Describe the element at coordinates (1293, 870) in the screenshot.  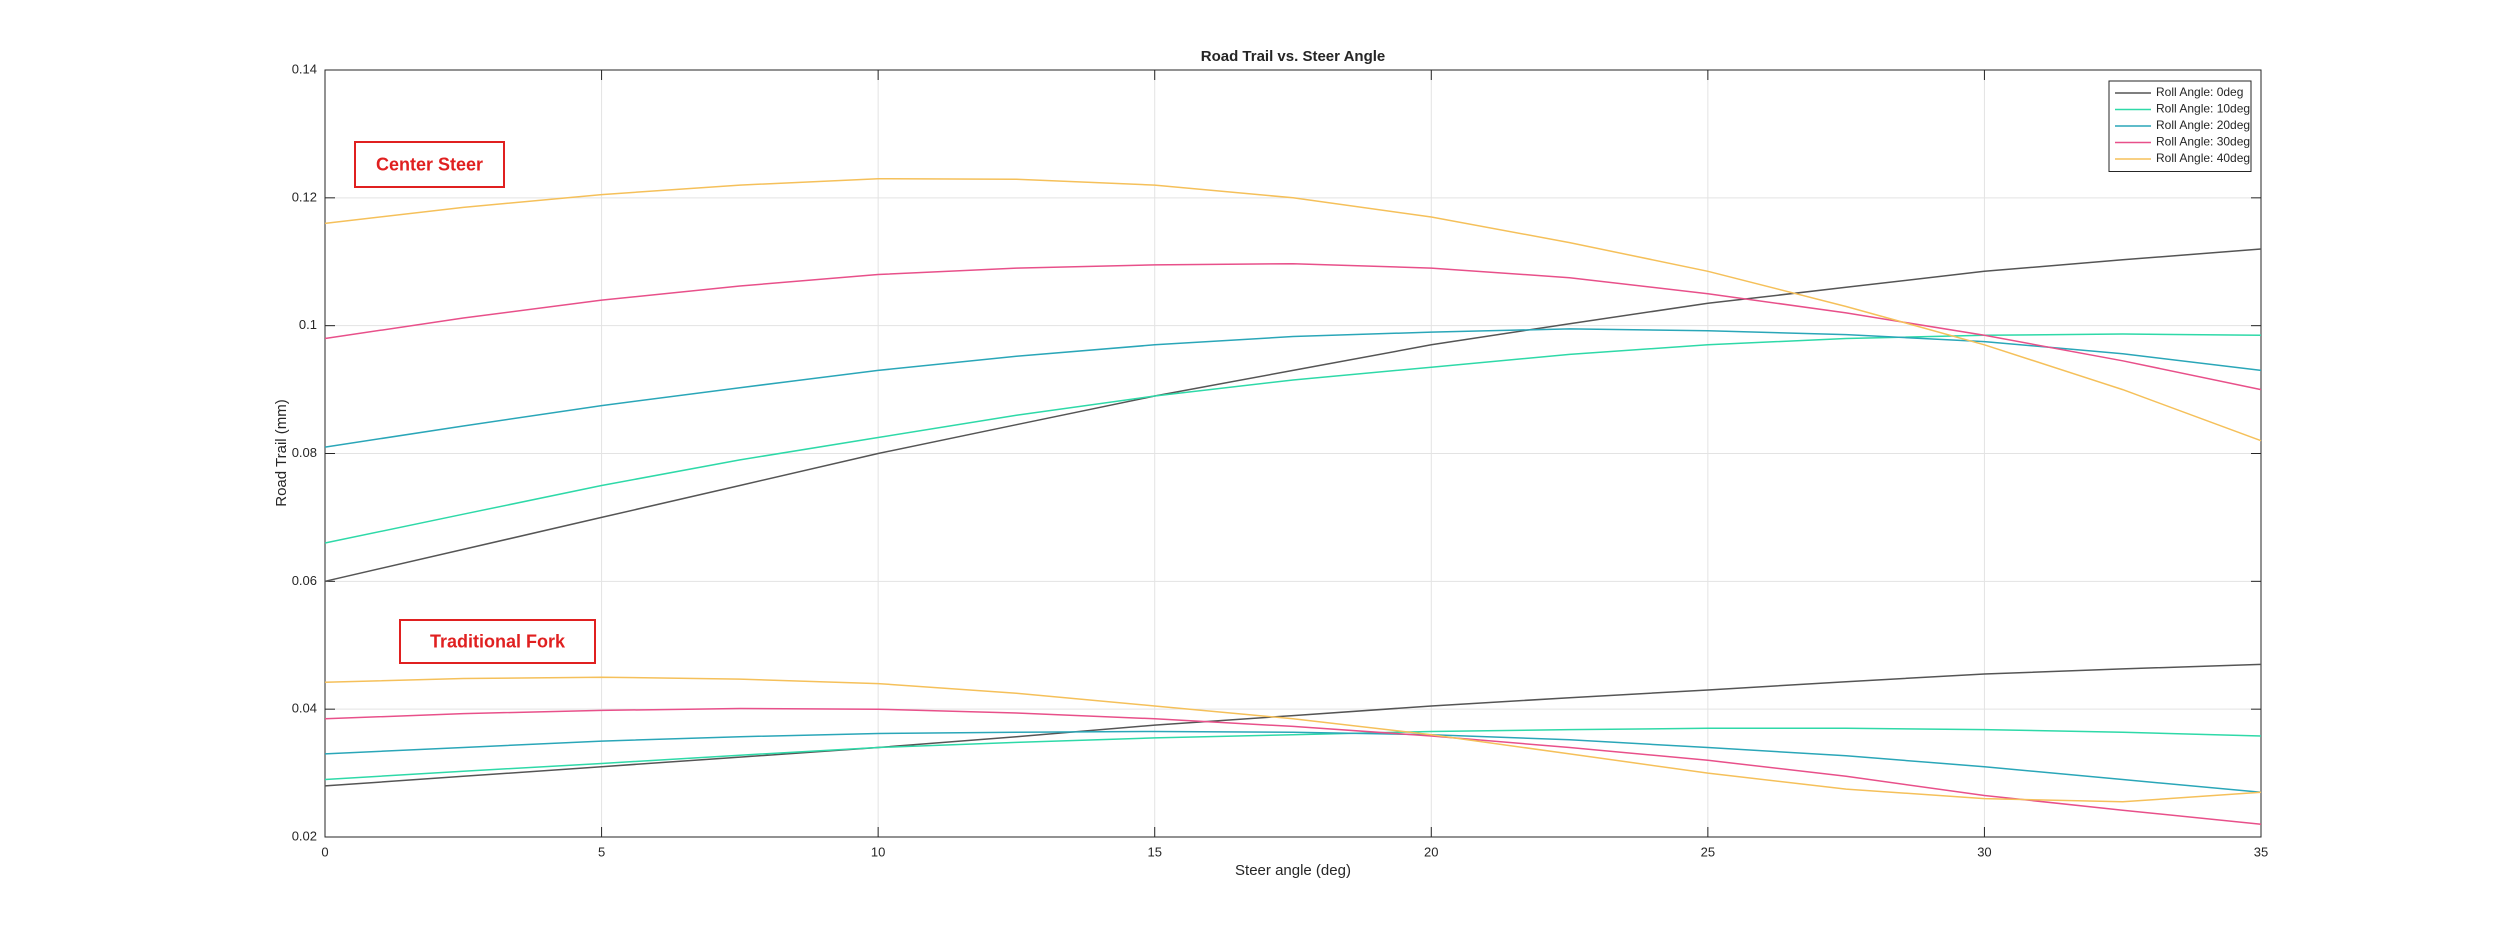
I see `x-axis-label: Steer angle (deg)` at that location.